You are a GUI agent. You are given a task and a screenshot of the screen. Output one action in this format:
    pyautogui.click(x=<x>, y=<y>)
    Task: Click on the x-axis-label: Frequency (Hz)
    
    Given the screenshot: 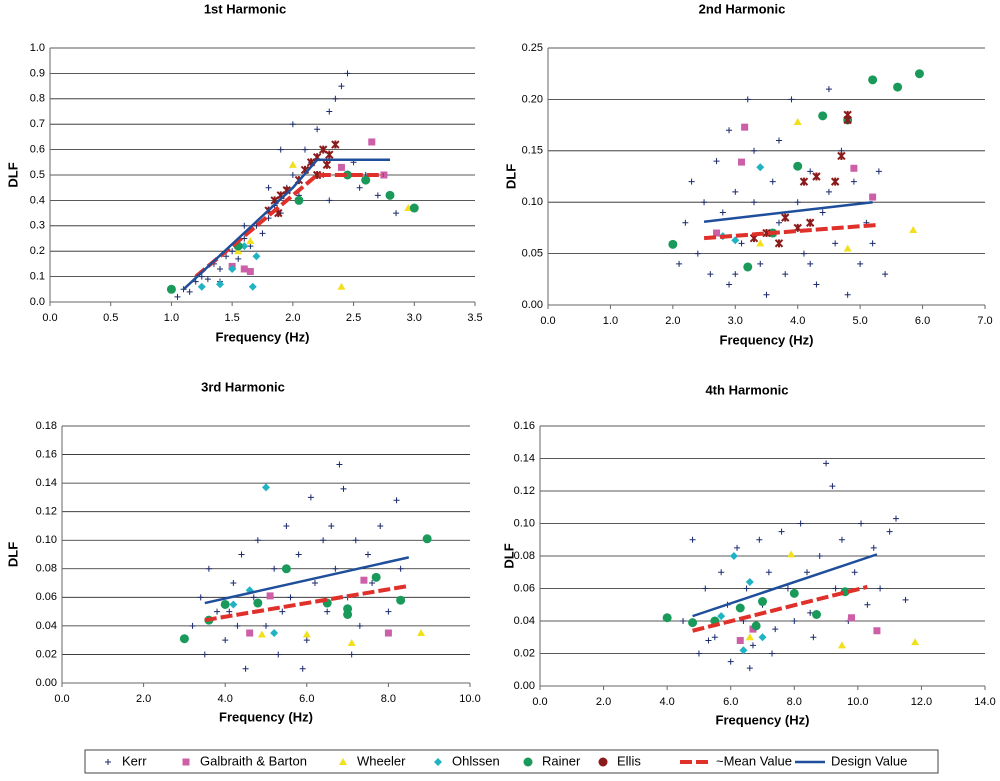 What is the action you would take?
    pyautogui.click(x=266, y=716)
    